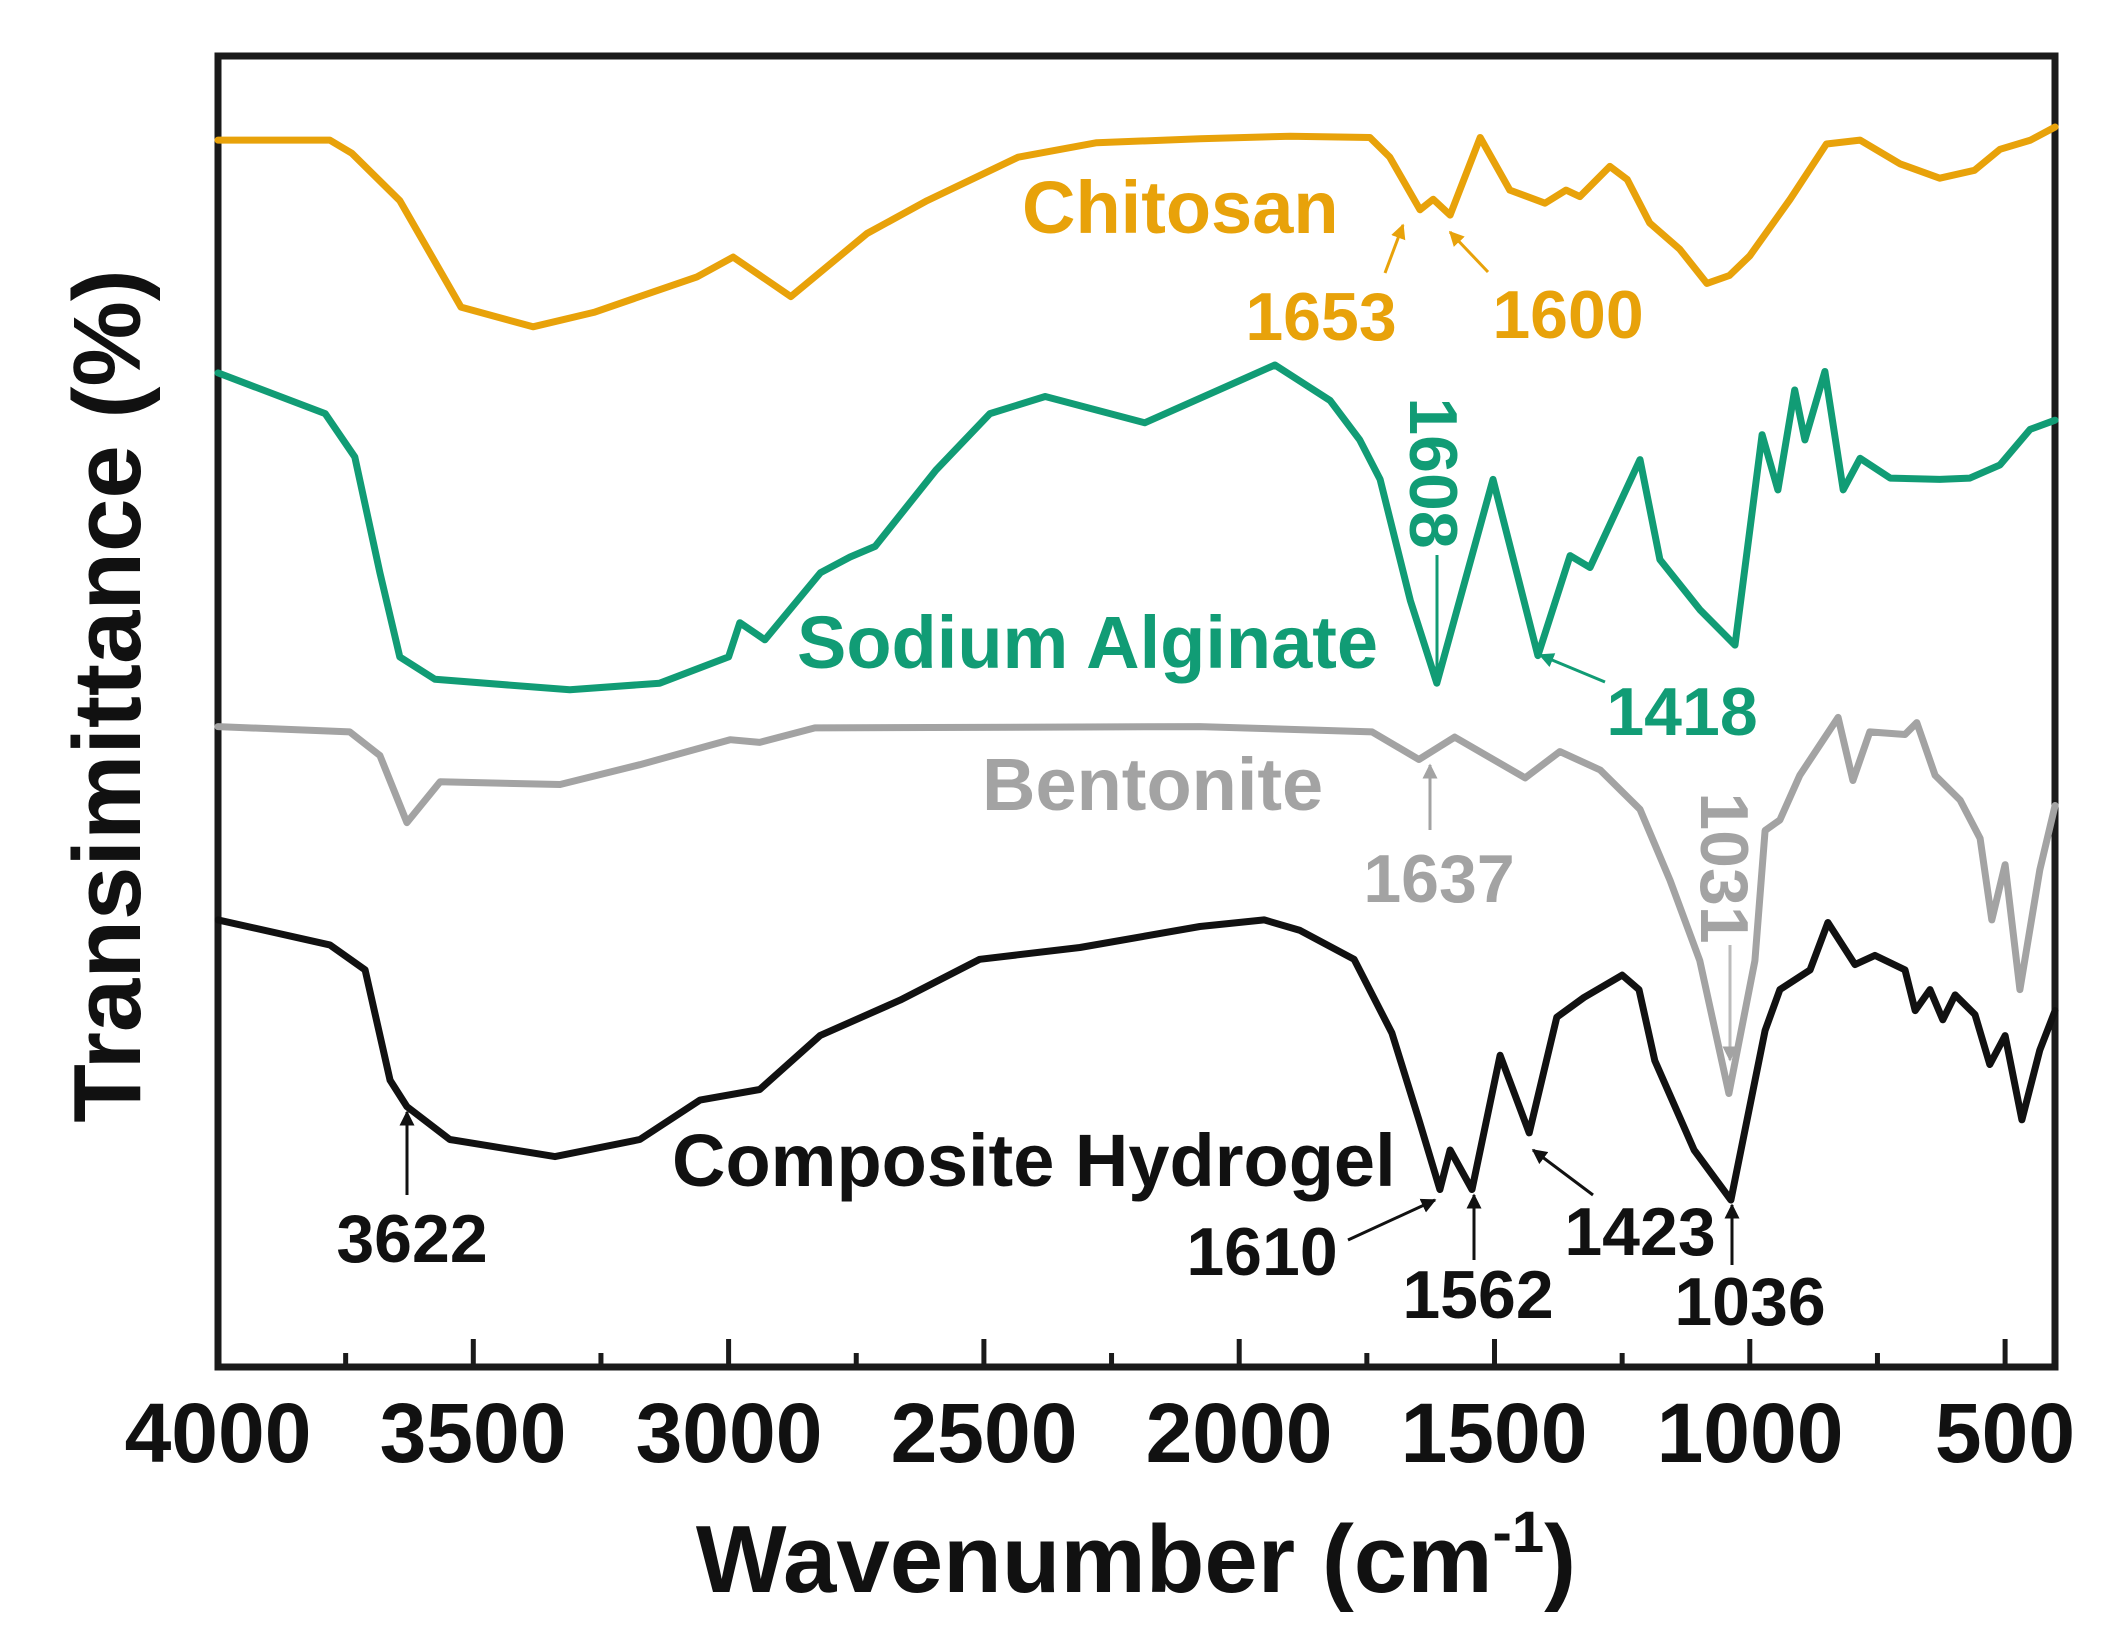 The height and width of the screenshot is (1643, 2116). I want to click on annotation-label-1608: 1608, so click(1433, 472).